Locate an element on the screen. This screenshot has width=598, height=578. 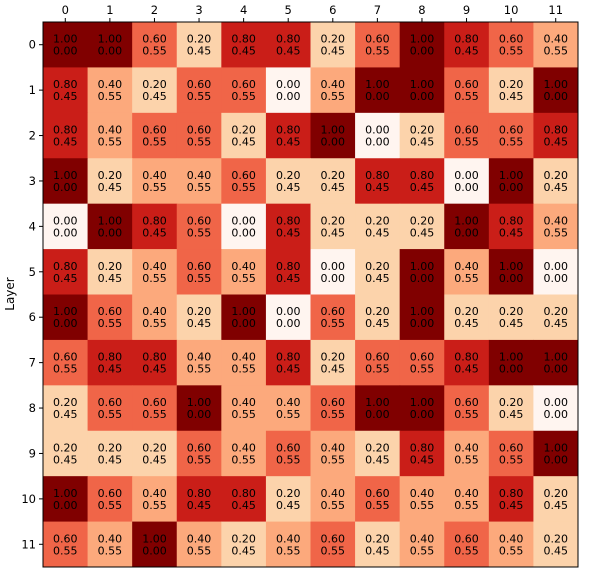
x-tick-label: 6 is located at coordinates (332, 10).